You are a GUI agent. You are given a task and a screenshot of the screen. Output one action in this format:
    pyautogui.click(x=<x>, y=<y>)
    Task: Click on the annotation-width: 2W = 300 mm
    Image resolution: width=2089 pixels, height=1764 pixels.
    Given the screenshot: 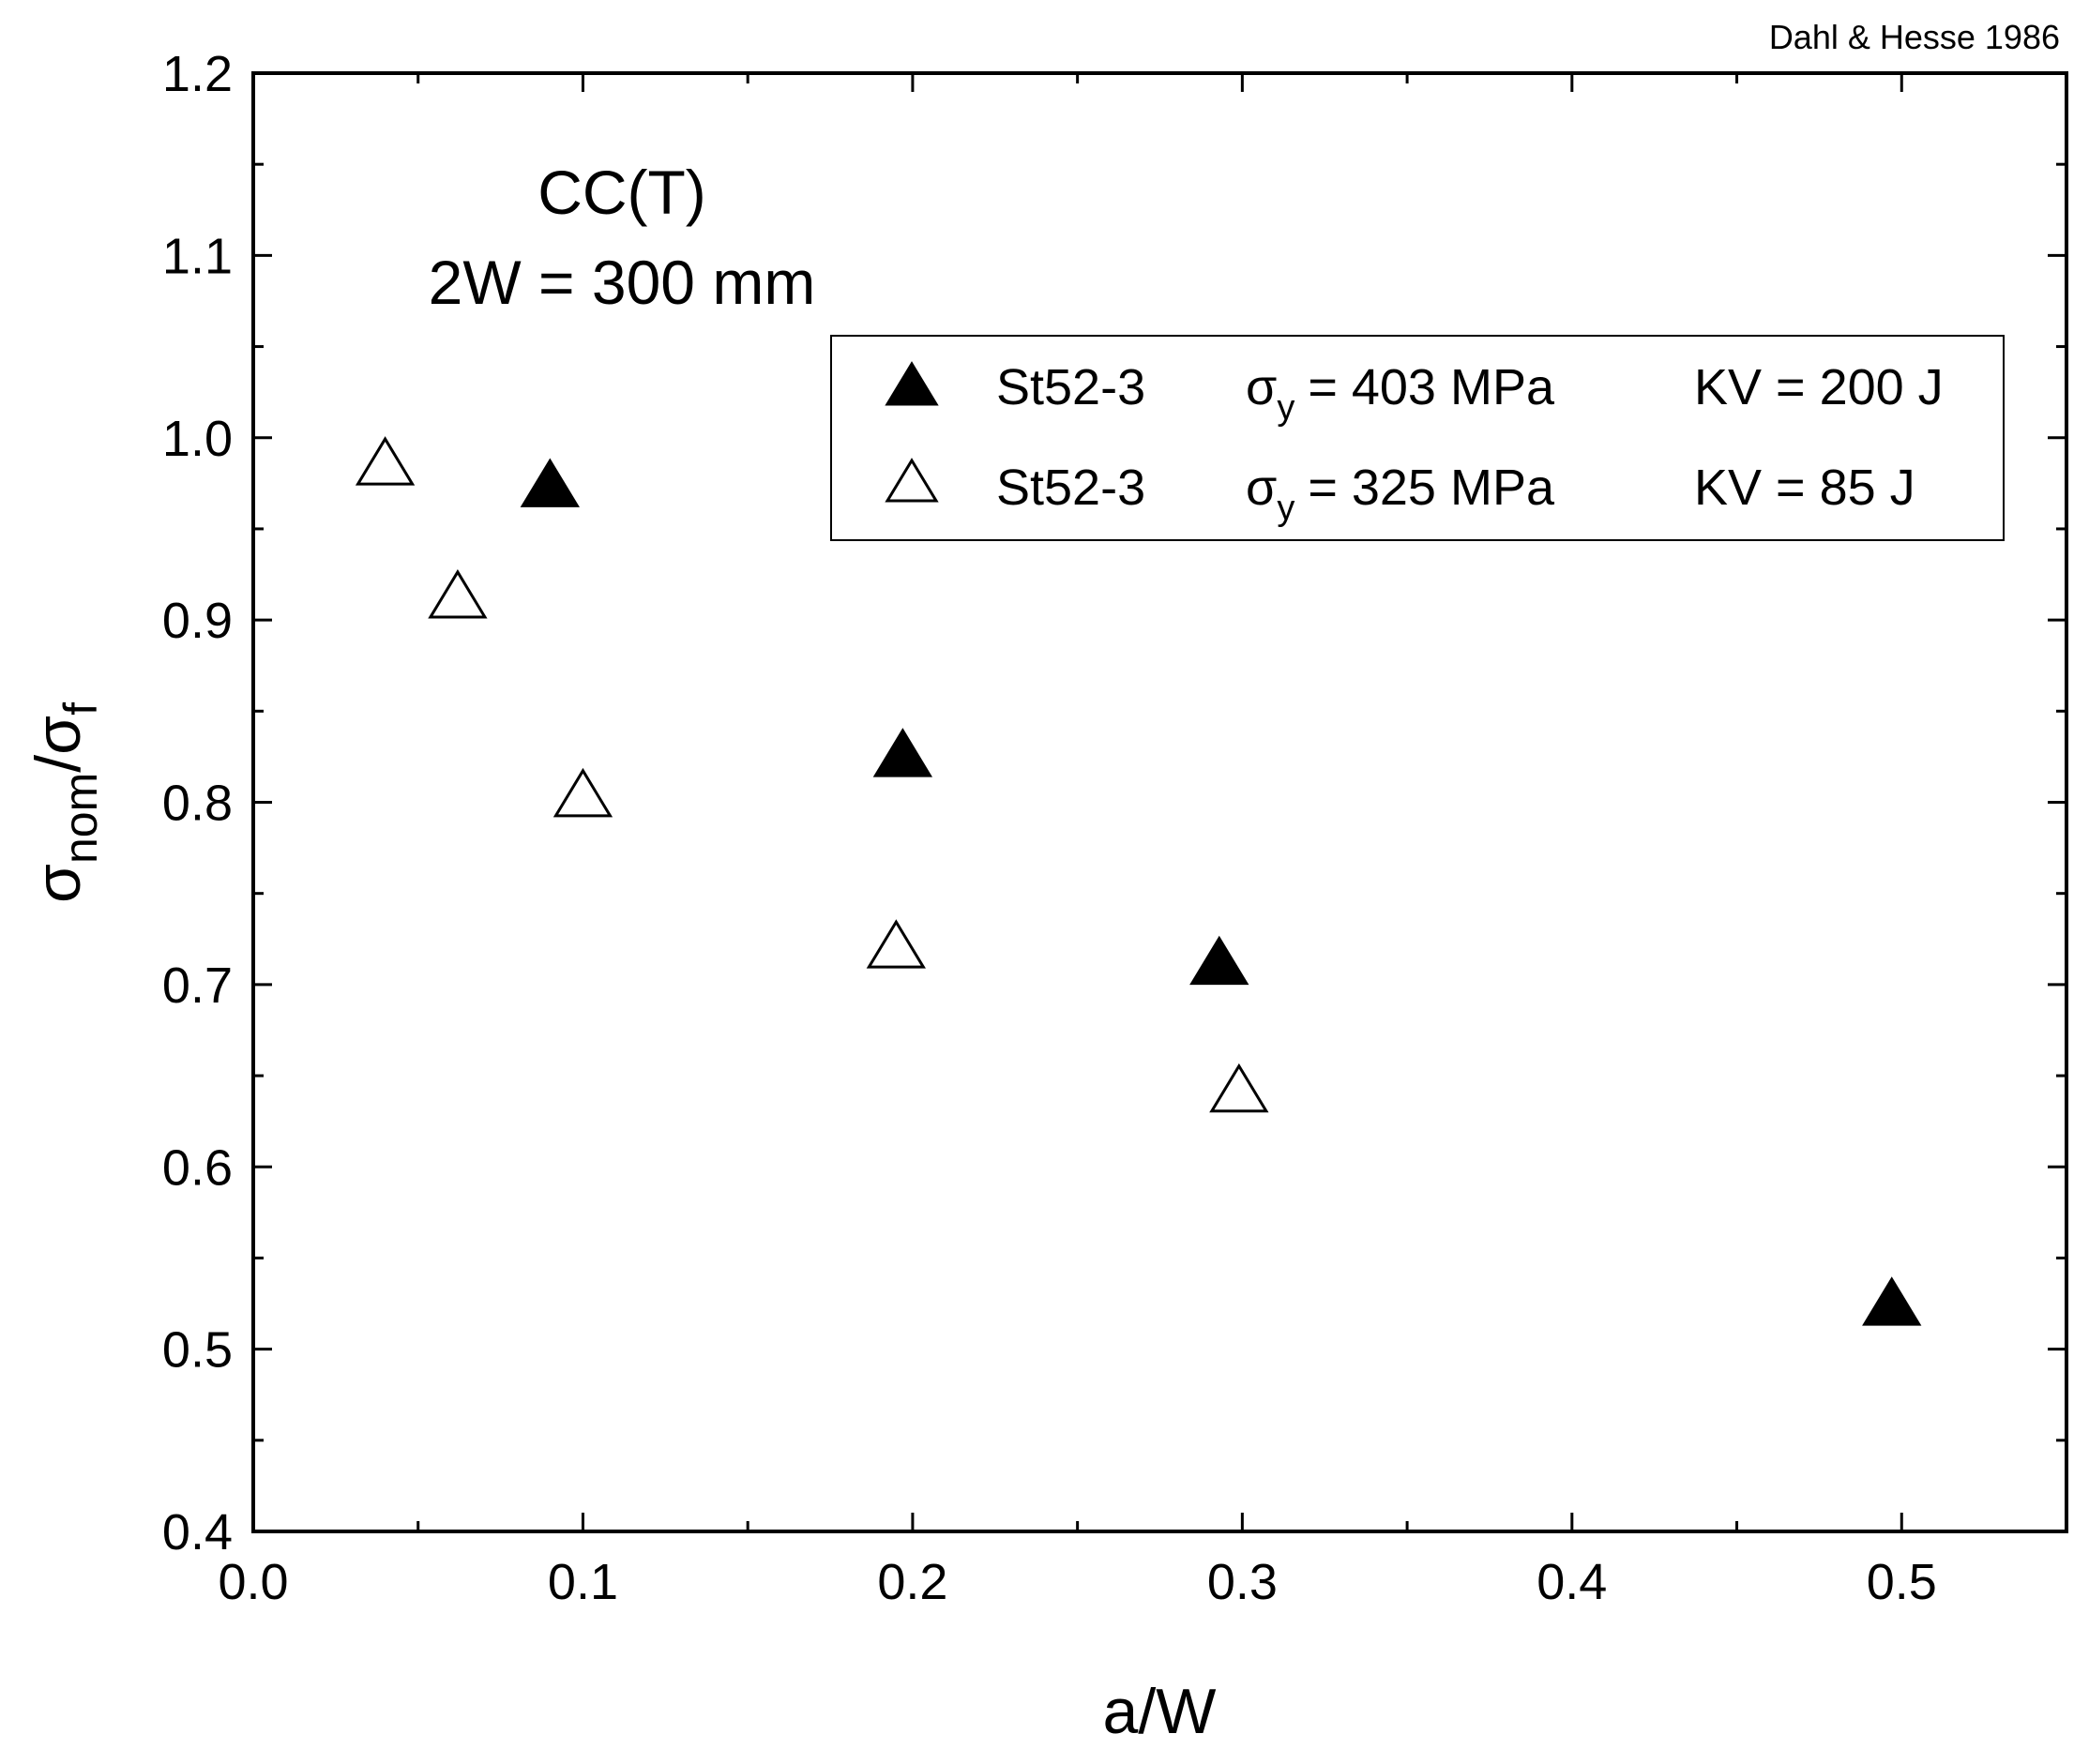 What is the action you would take?
    pyautogui.click(x=622, y=283)
    